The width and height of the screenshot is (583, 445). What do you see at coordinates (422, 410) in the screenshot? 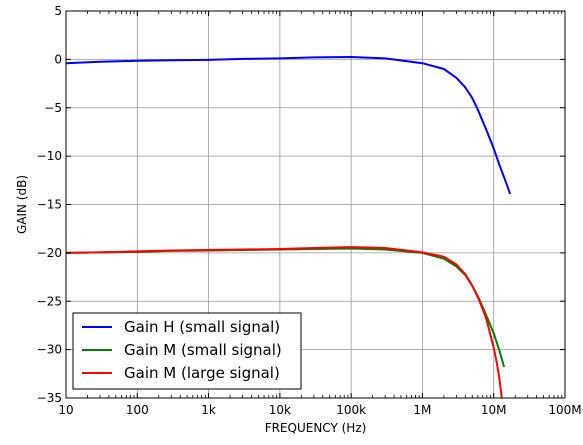
I see `x-tick-label: 1M` at bounding box center [422, 410].